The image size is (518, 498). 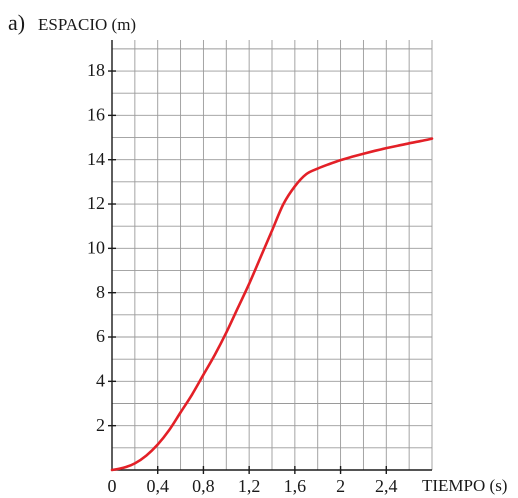 What do you see at coordinates (340, 486) in the screenshot?
I see `x-tick-label: 2` at bounding box center [340, 486].